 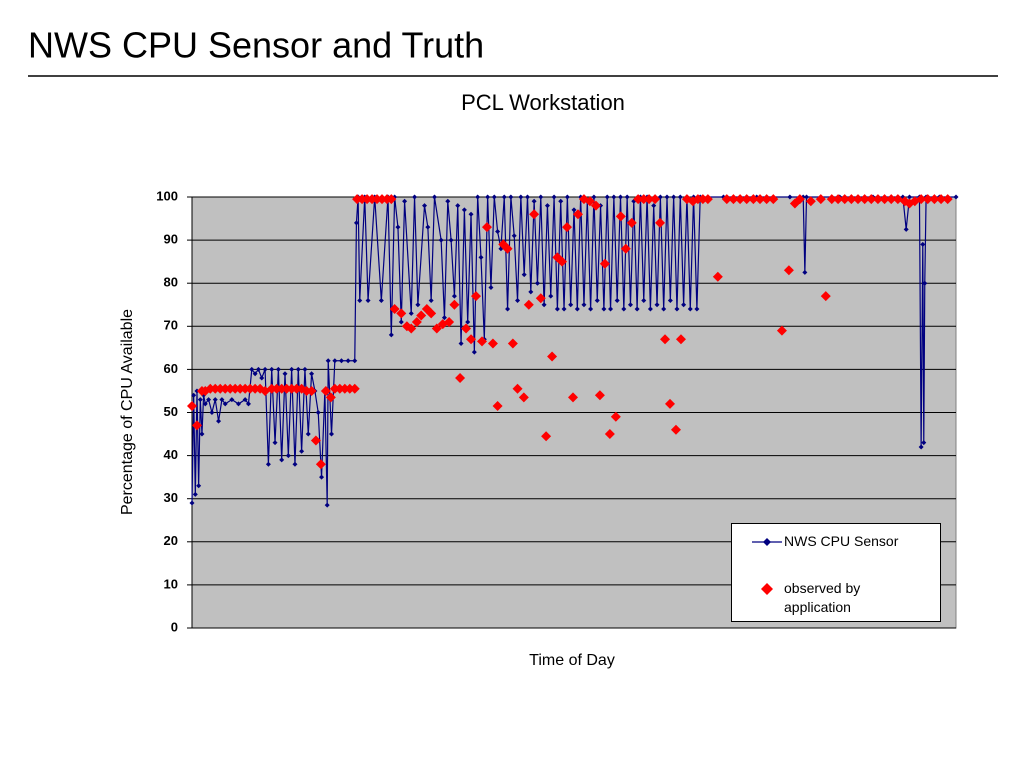 I want to click on y-tick-label: 60, so click(x=171, y=368).